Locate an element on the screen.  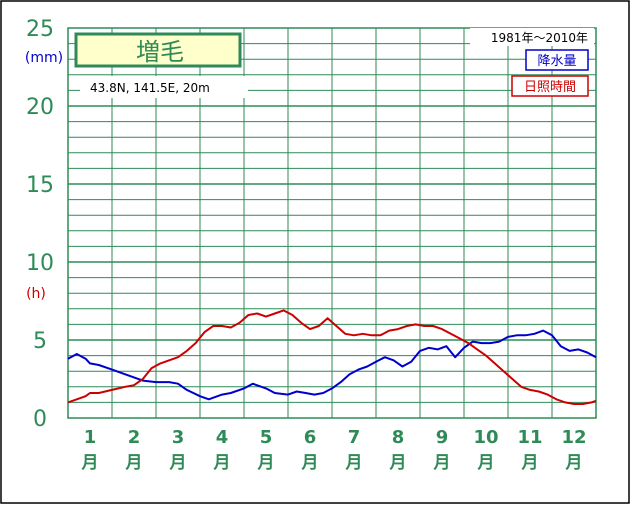
x-tick-month-number: 8 is located at coordinates (398, 437).